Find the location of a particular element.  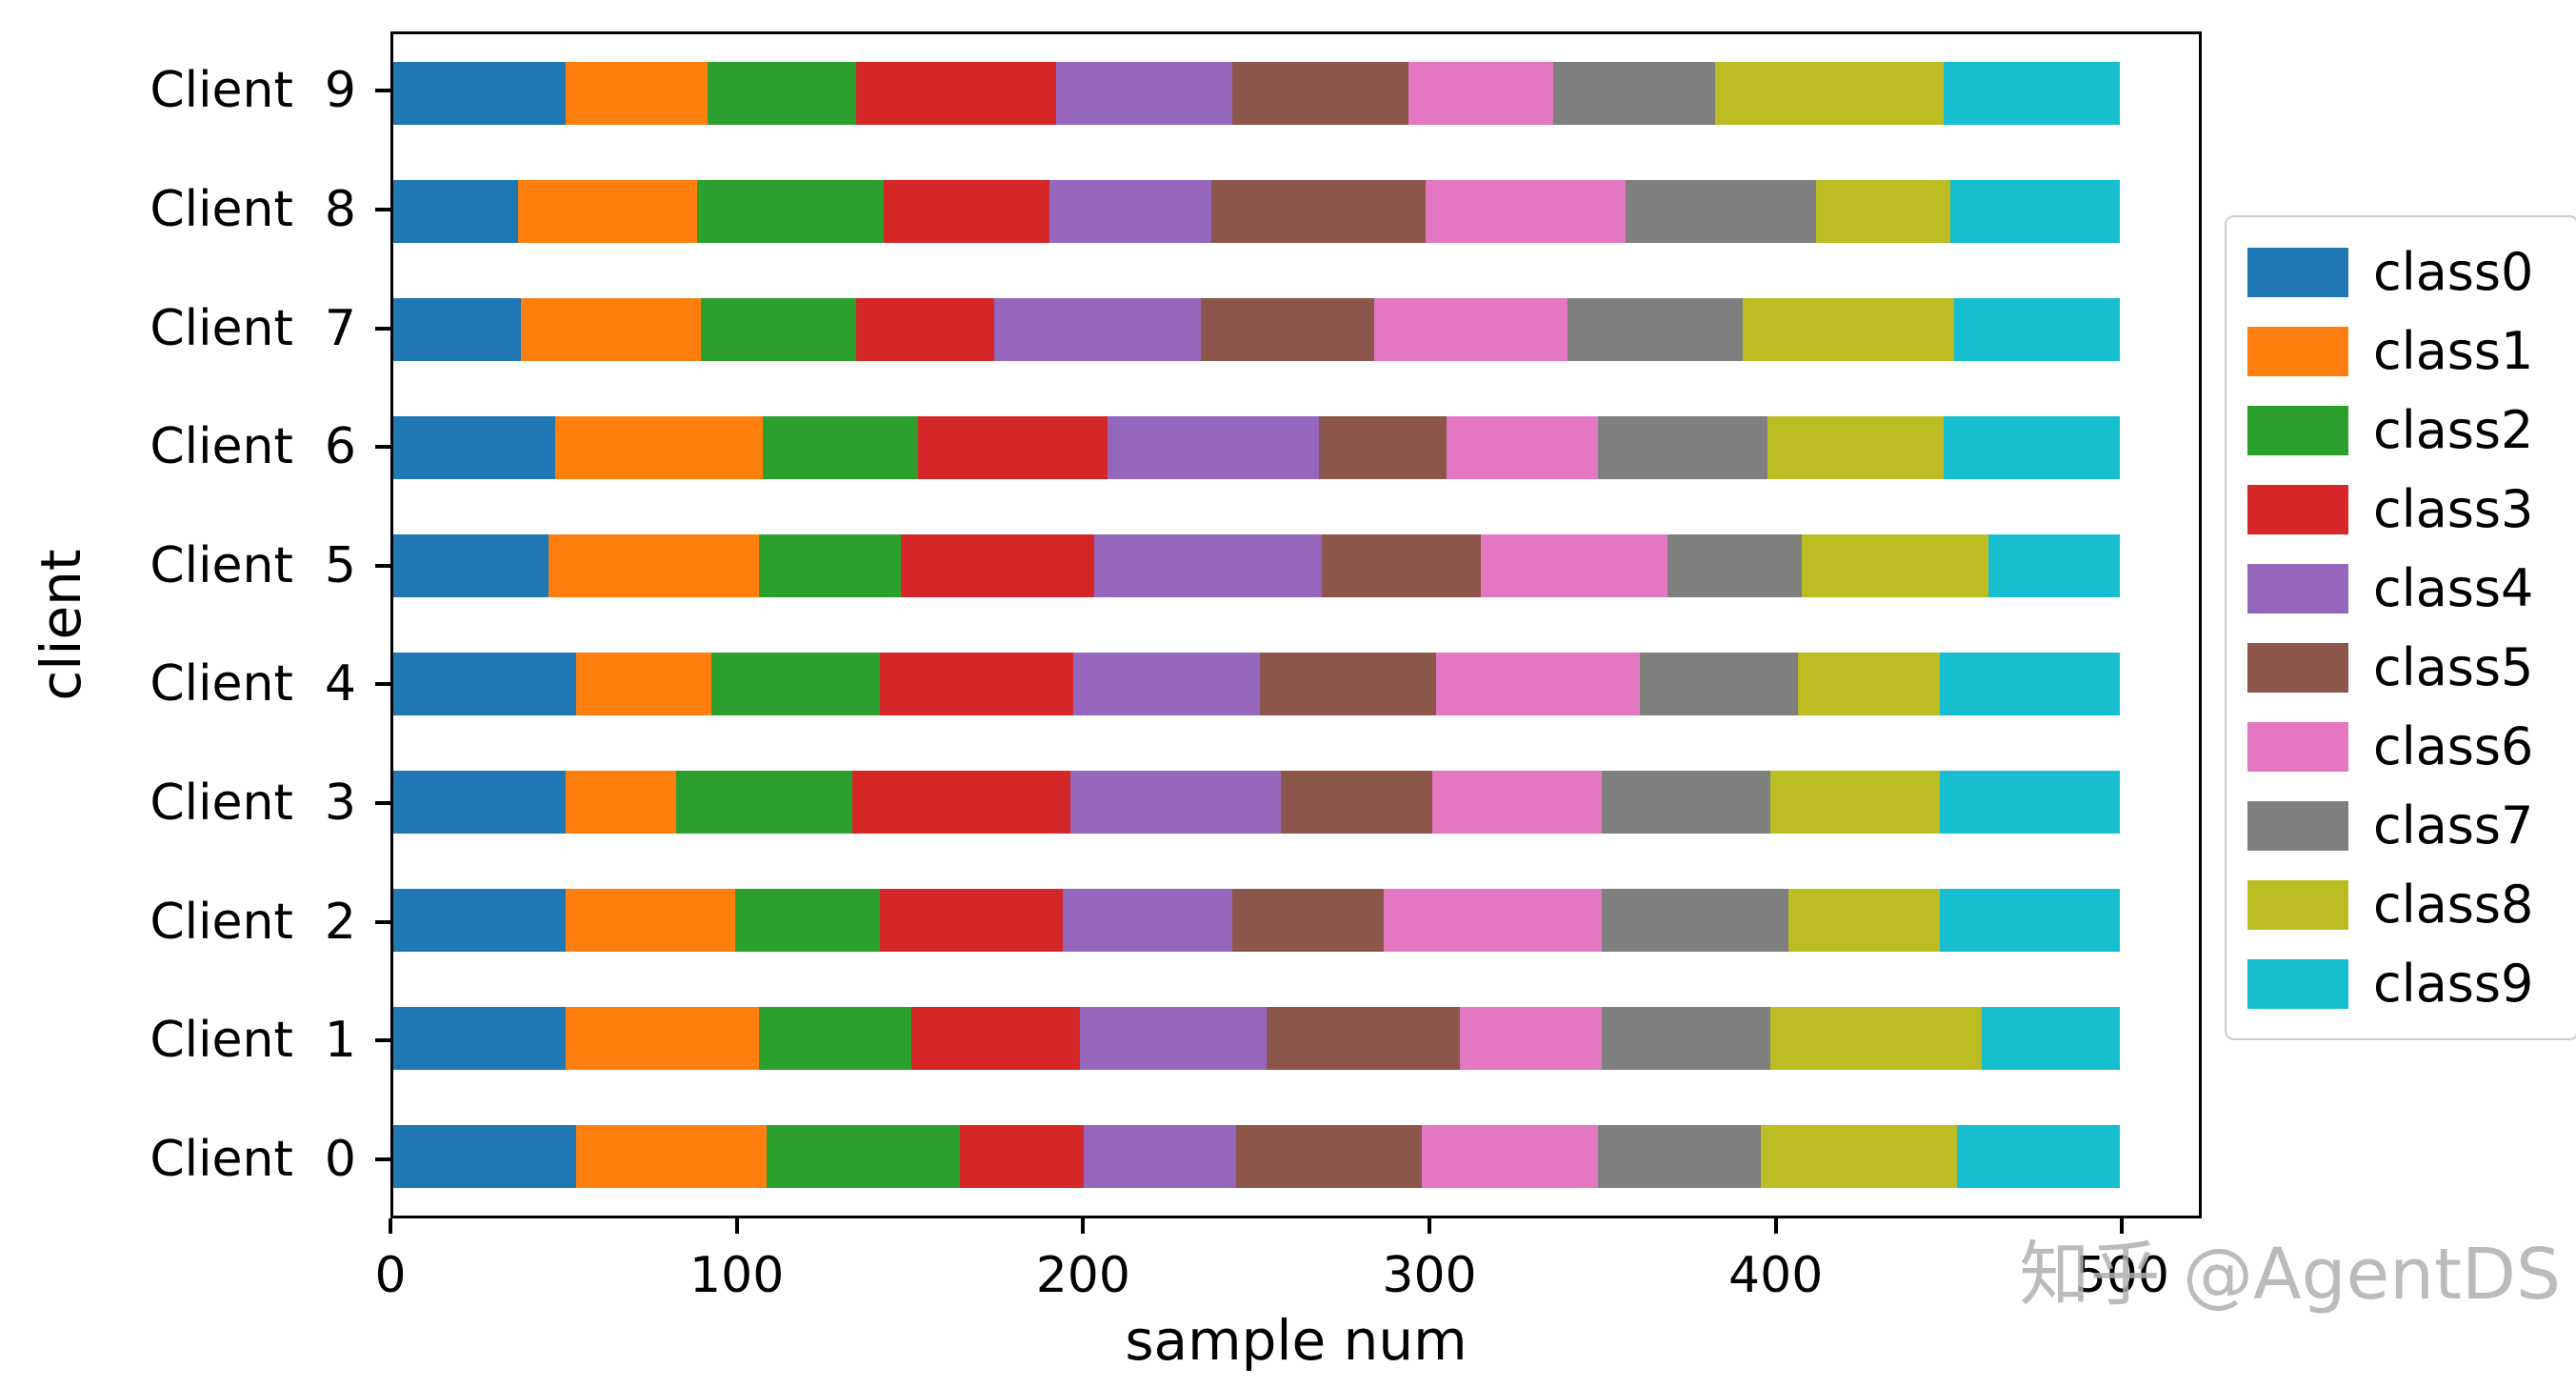

legend-swatch-class6 is located at coordinates (2298, 746).